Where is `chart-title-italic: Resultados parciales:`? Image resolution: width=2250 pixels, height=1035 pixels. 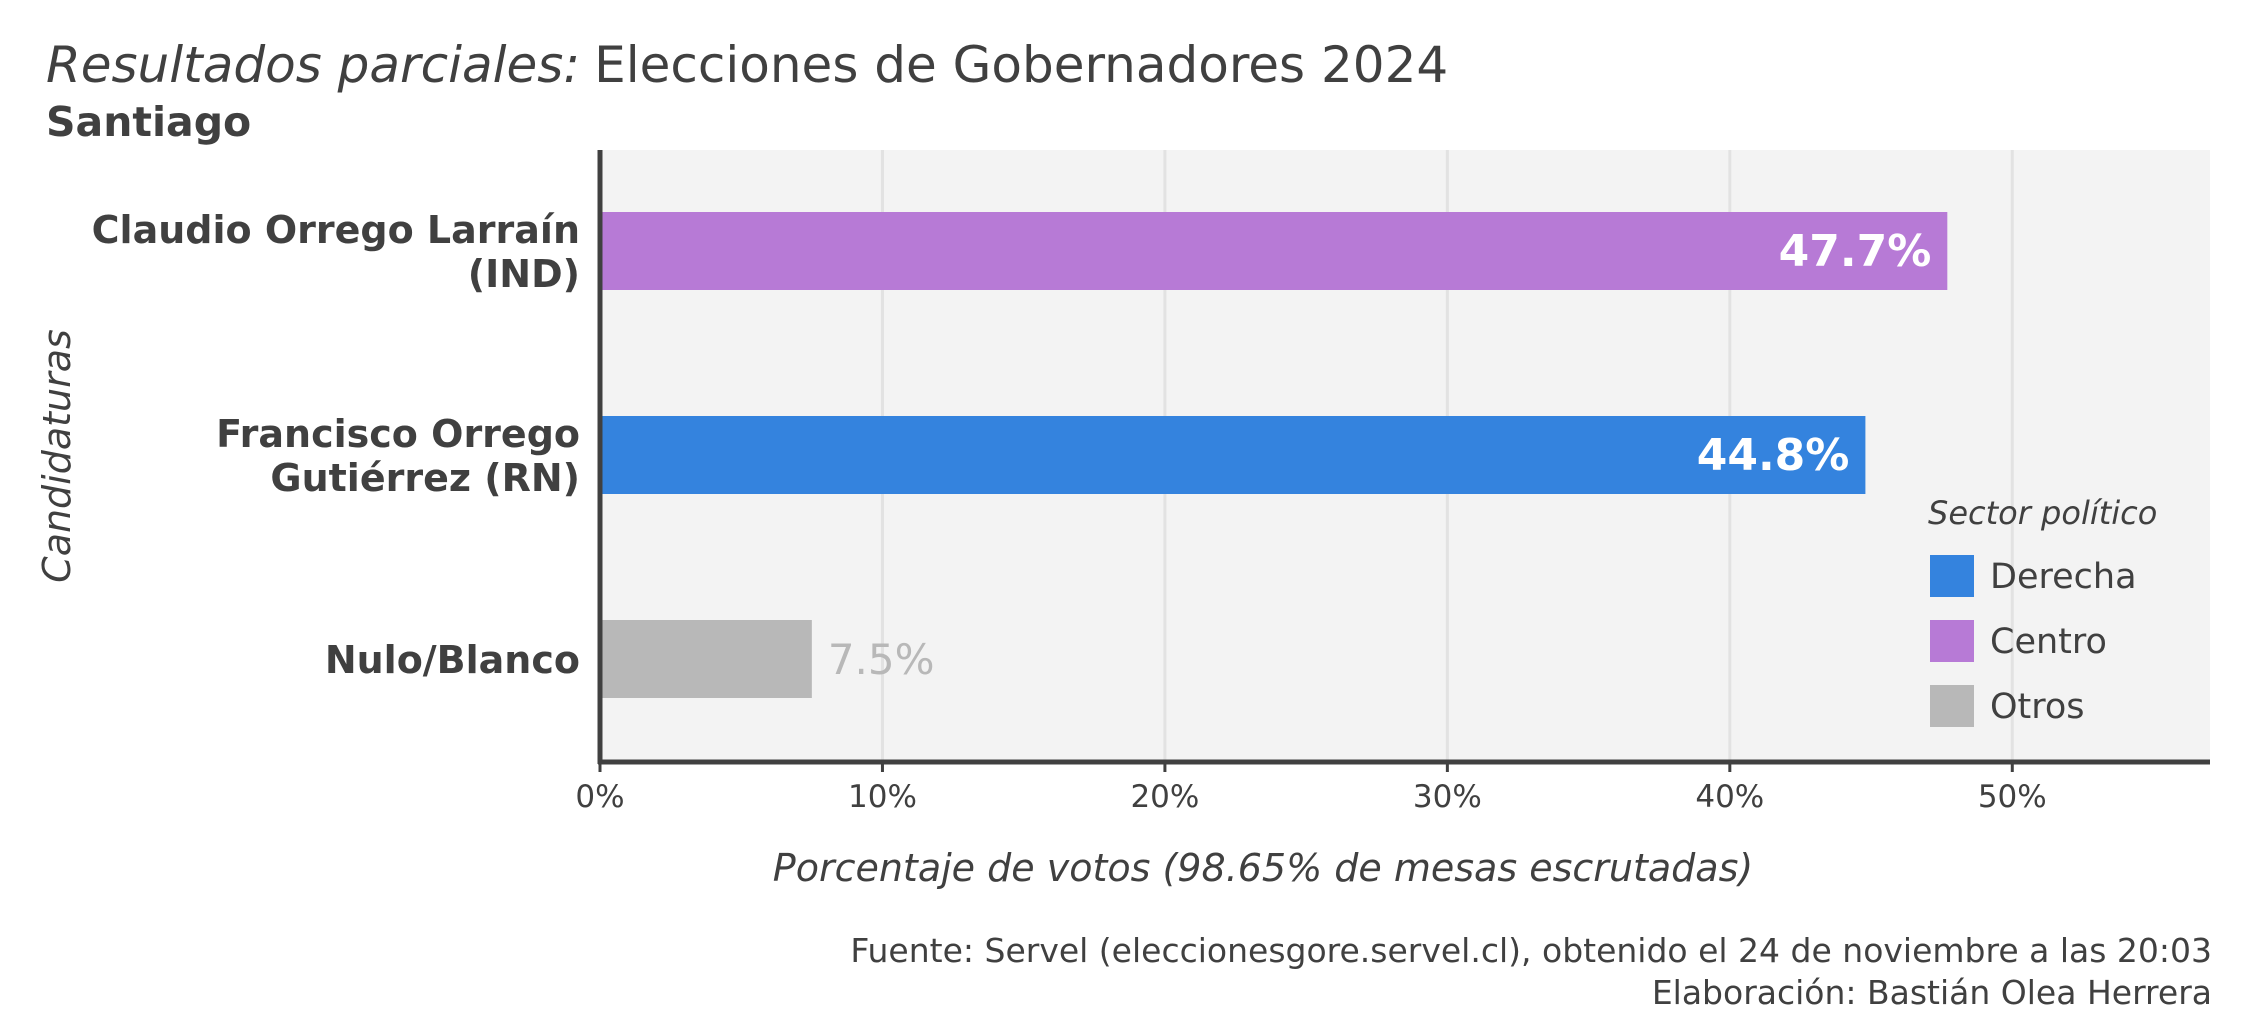
chart-title-italic: Resultados parciales: is located at coordinates (313, 65).